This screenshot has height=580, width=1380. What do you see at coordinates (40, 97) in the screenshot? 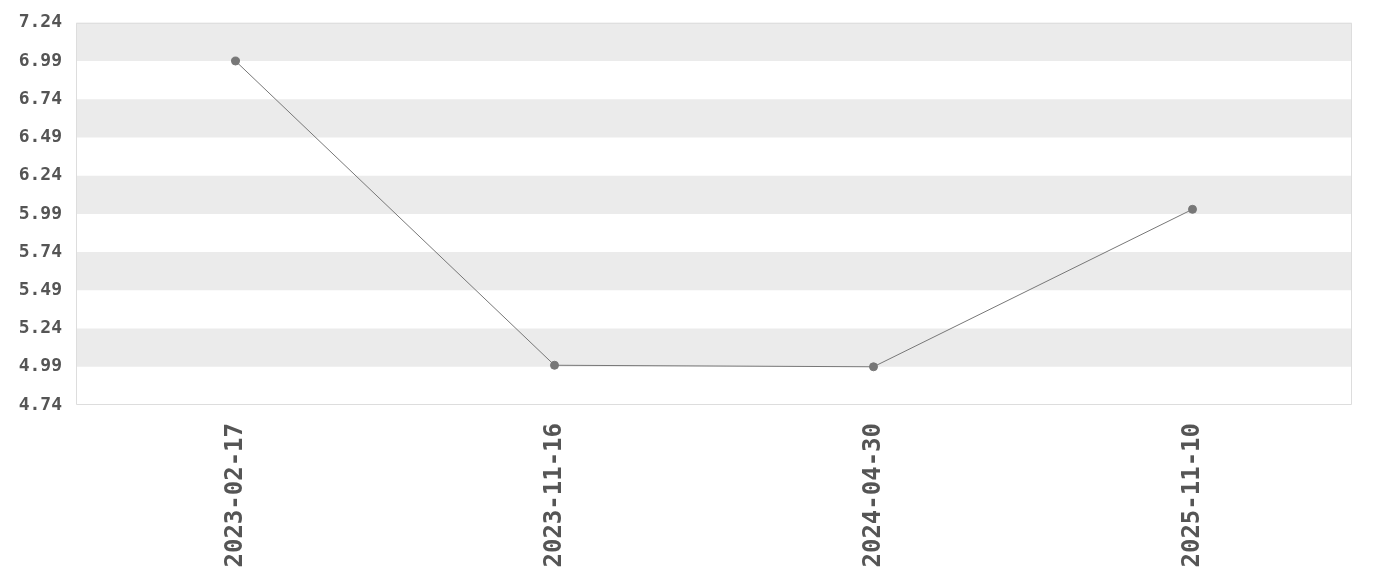
I see `y-tick-label: 6.74` at bounding box center [40, 97].